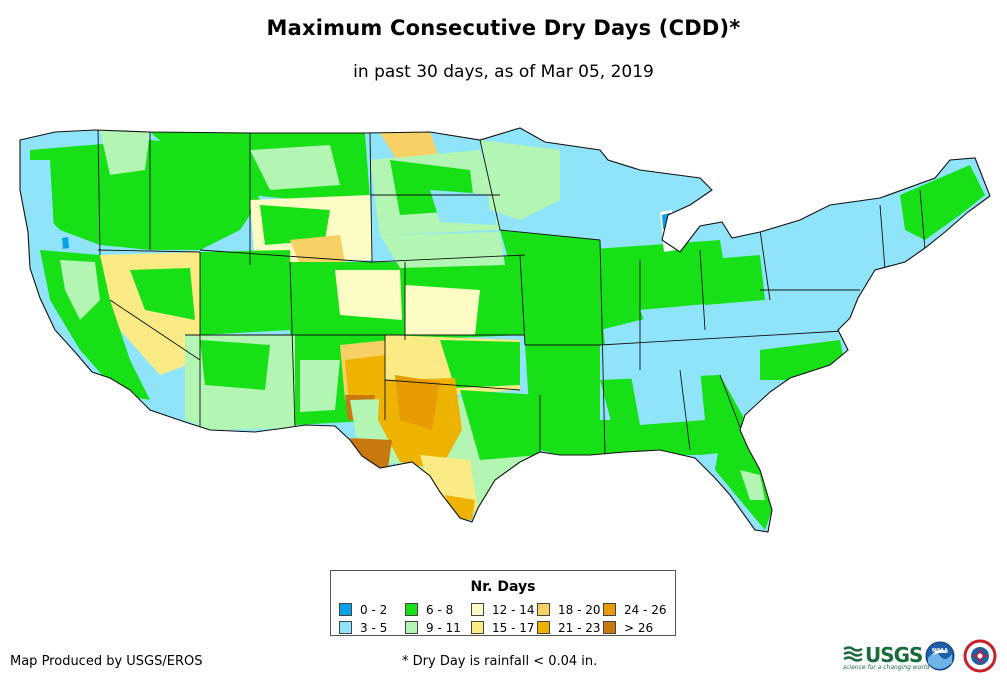 The width and height of the screenshot is (1007, 691). Describe the element at coordinates (295, 225) in the screenshot. I see `region-wyoming-green` at that location.